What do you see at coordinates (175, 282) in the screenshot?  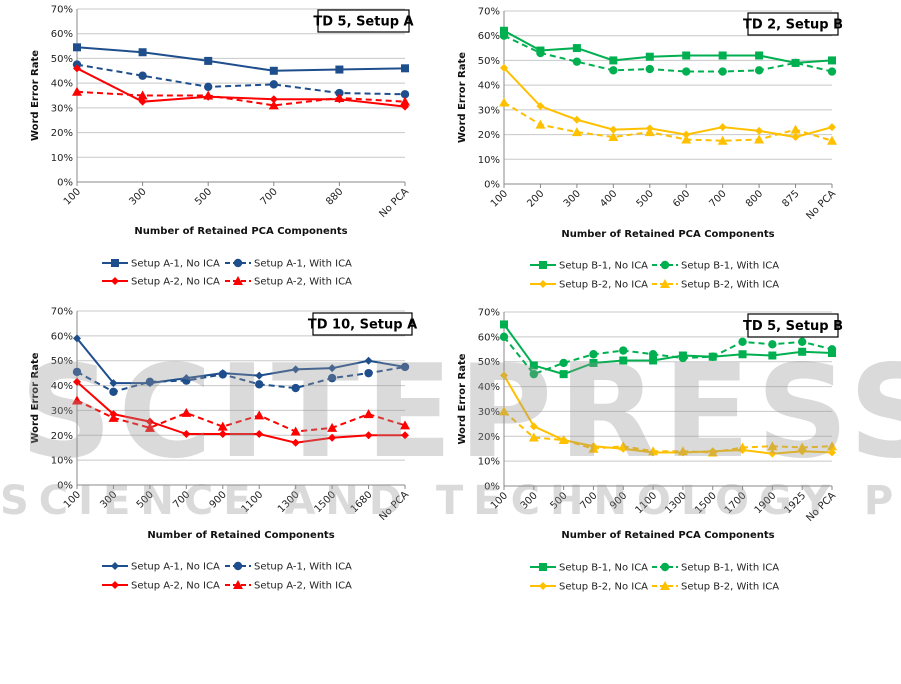 I see `legend-label: Setup A-2, No ICA` at bounding box center [175, 282].